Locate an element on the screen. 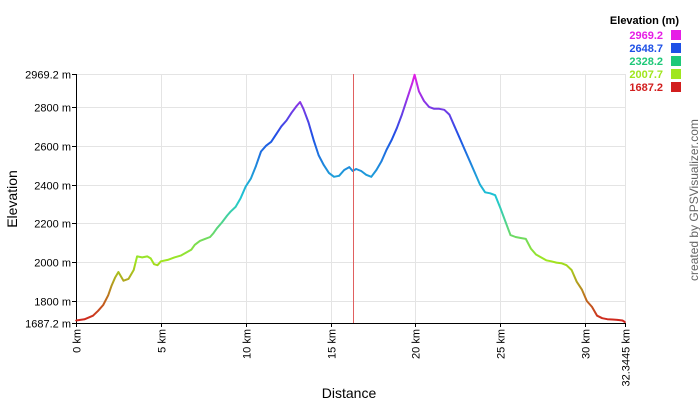 The height and width of the screenshot is (400, 700). y-tick-label: 1687.2 m is located at coordinates (48, 325).